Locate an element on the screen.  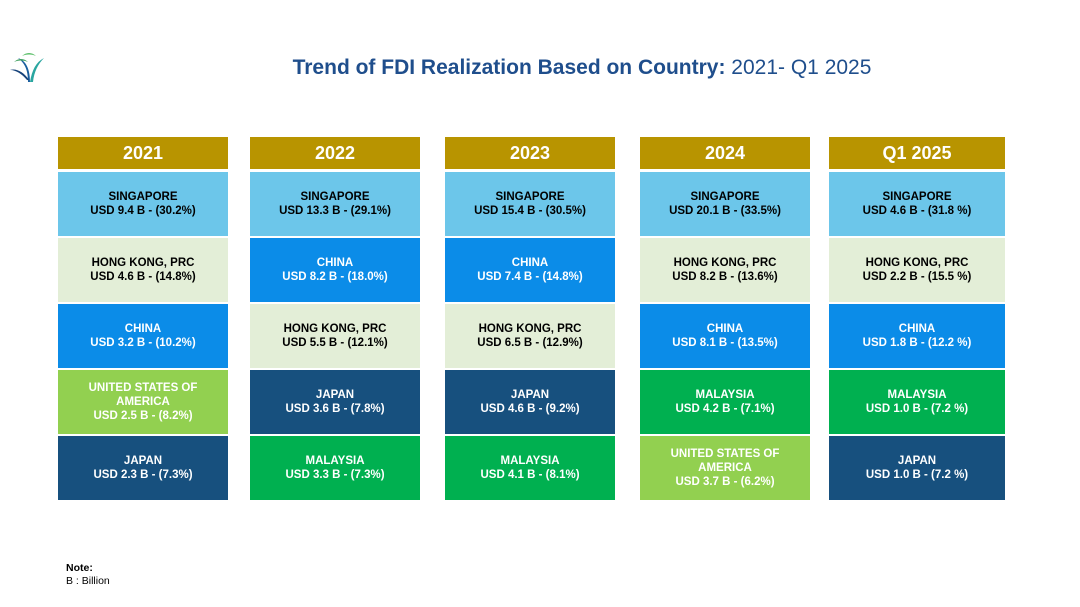
year-header: 2021 is located at coordinates (143, 153).